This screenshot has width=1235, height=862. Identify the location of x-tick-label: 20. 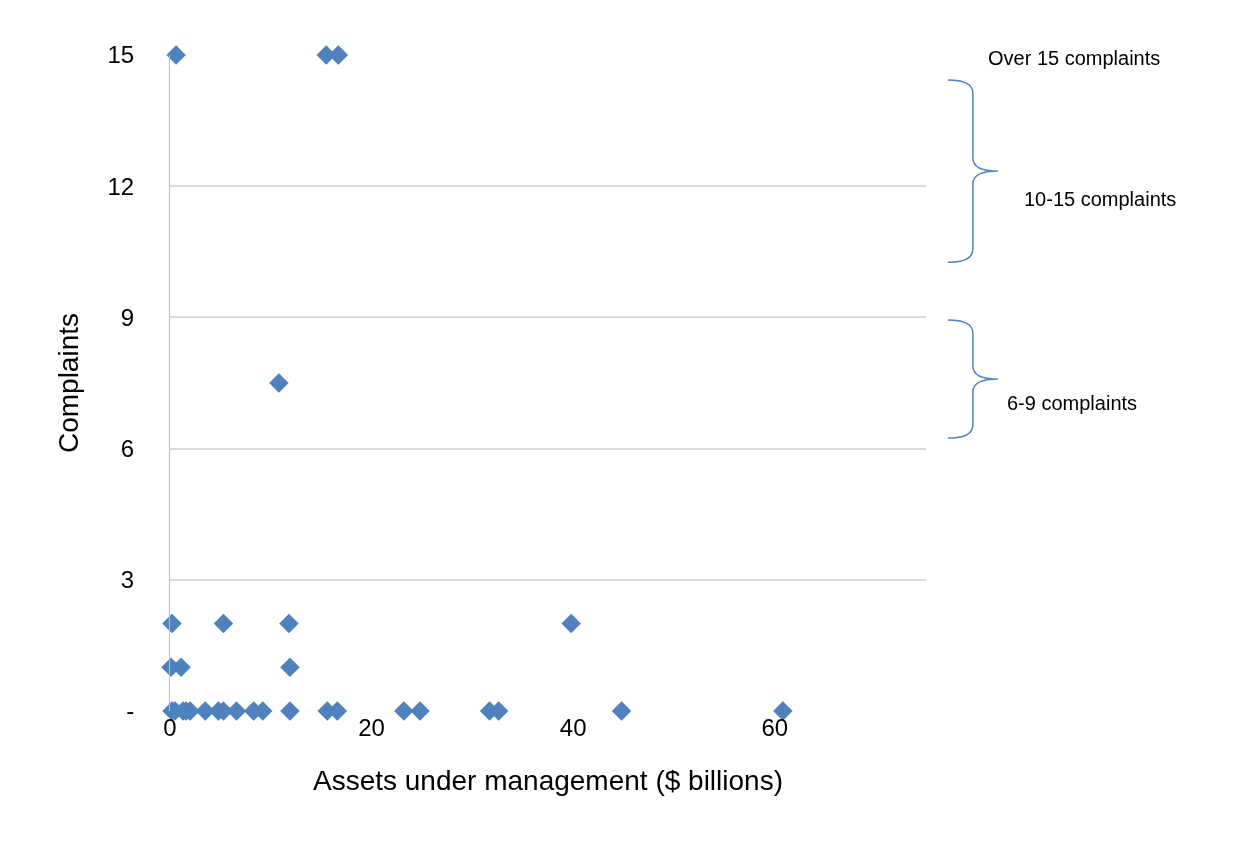
(371, 727).